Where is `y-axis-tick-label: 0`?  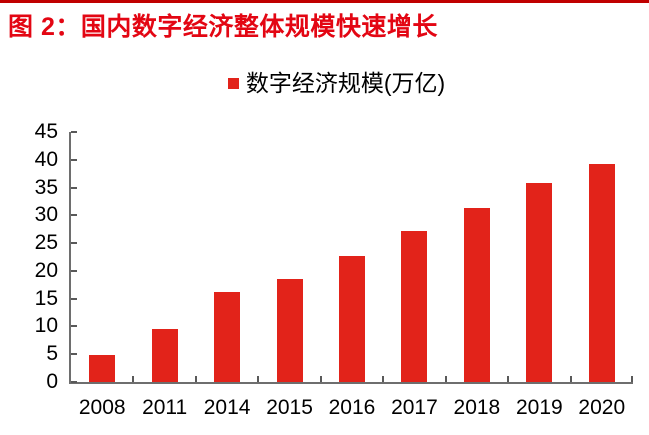
y-axis-tick-label: 0 is located at coordinates (52, 381).